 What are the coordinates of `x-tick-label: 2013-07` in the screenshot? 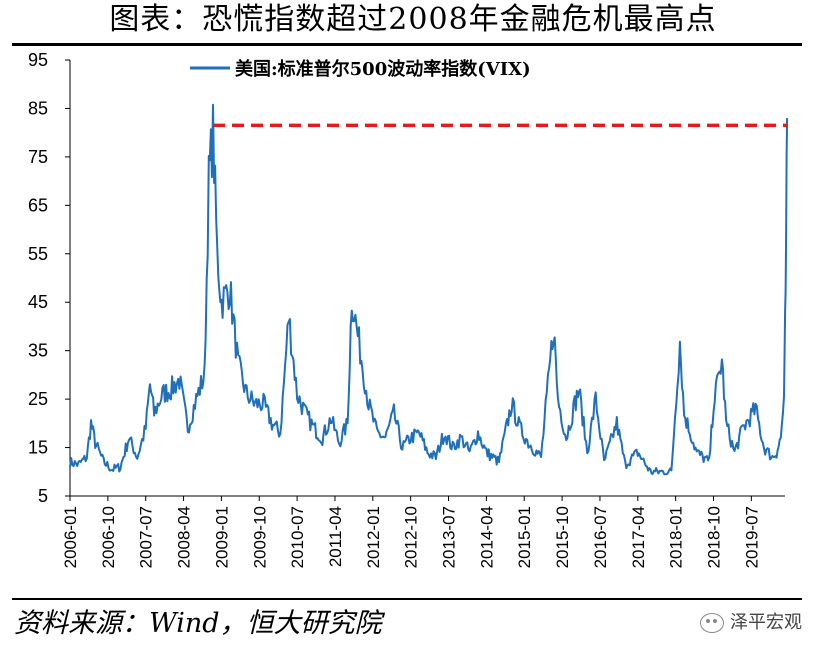 It's located at (449, 537).